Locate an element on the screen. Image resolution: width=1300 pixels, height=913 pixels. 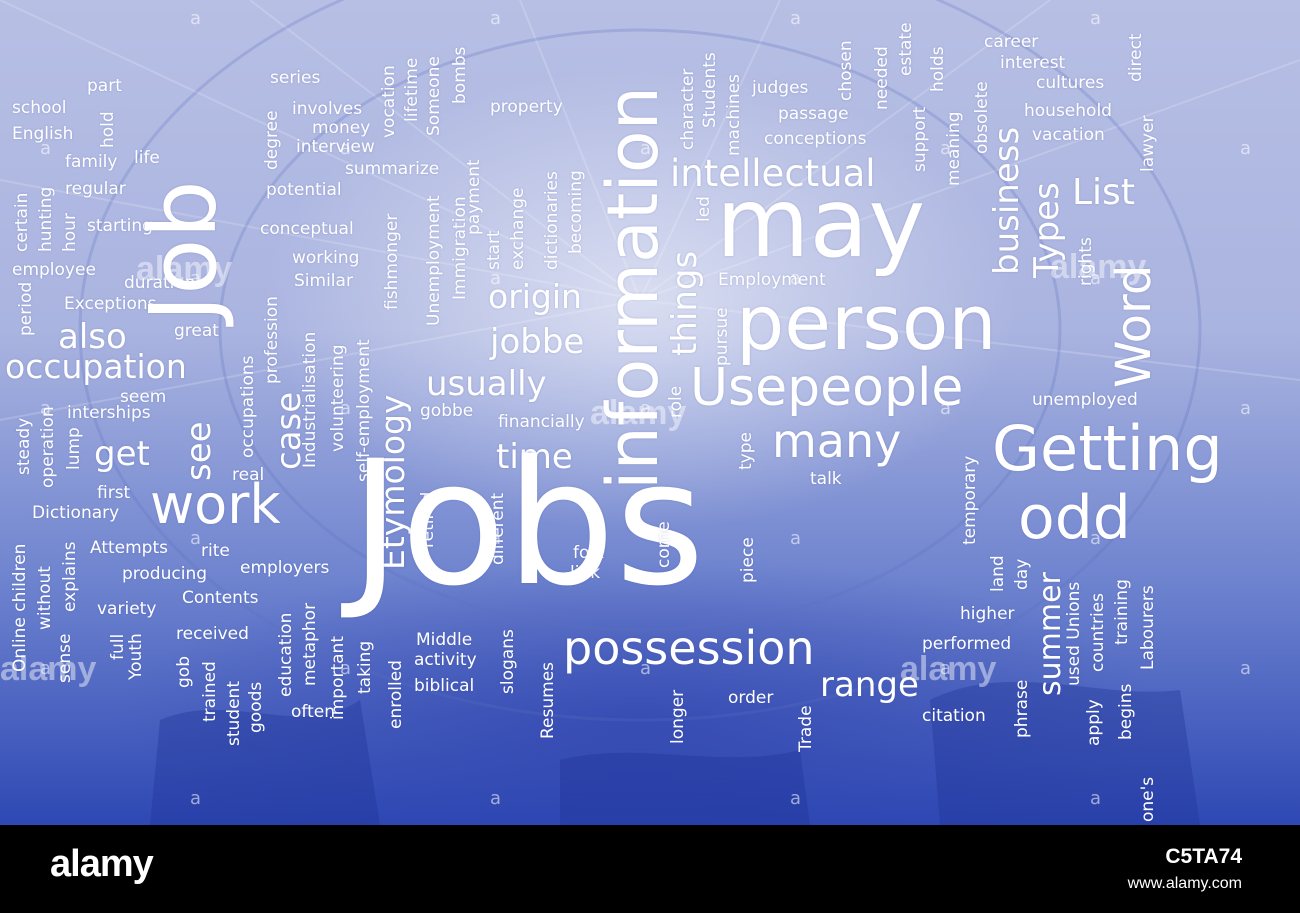
cloud-word: range is located at coordinates (869, 685).